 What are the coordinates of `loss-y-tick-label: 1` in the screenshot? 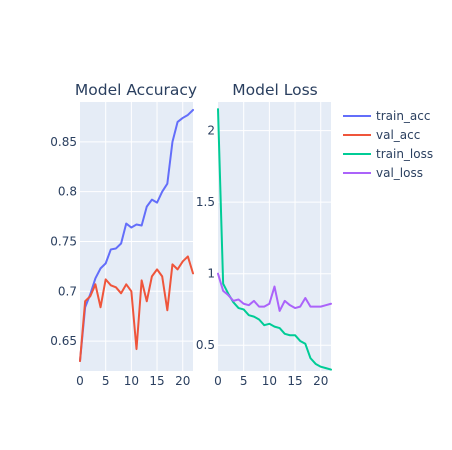 It's located at (211, 274).